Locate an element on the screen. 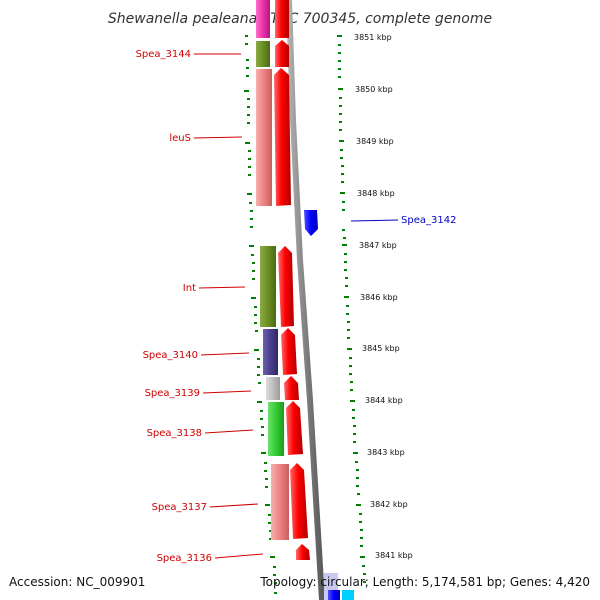 The image size is (600, 600). gene-label-int: Int is located at coordinates (189, 288).